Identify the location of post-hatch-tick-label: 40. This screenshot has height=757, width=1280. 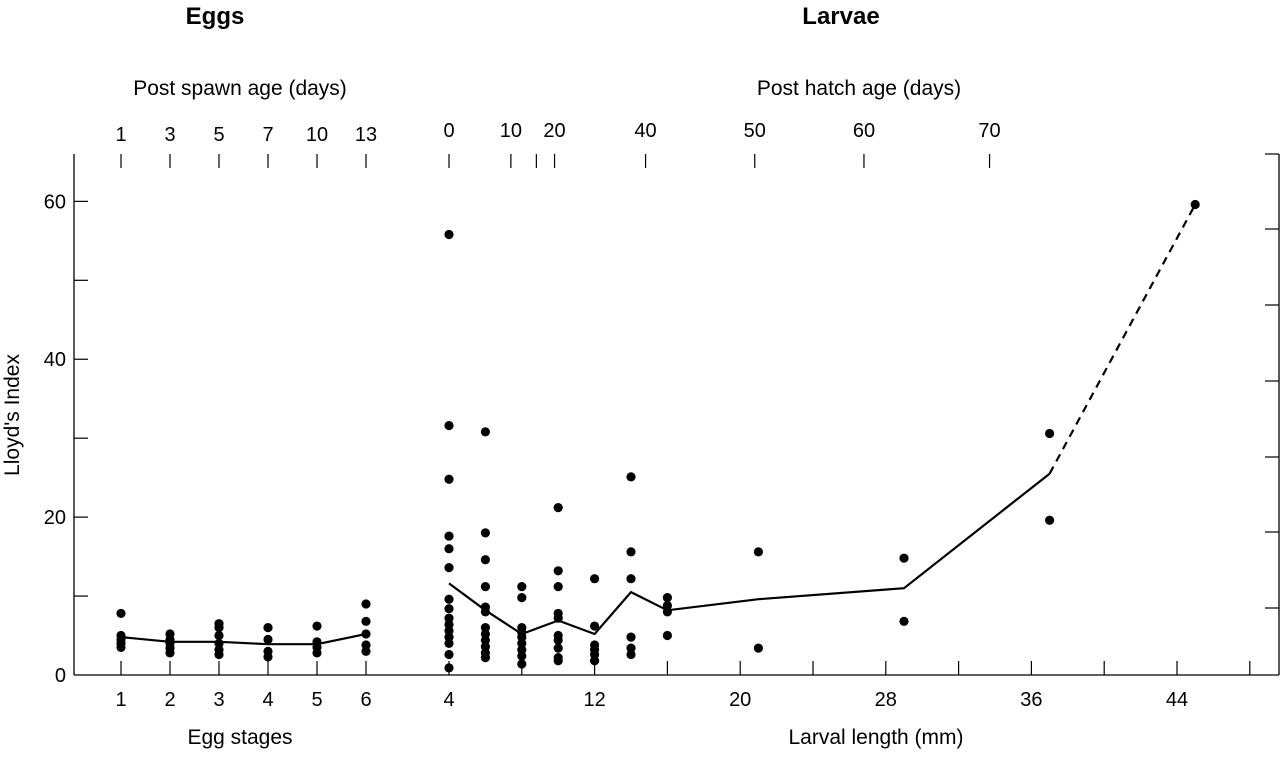
(645, 131).